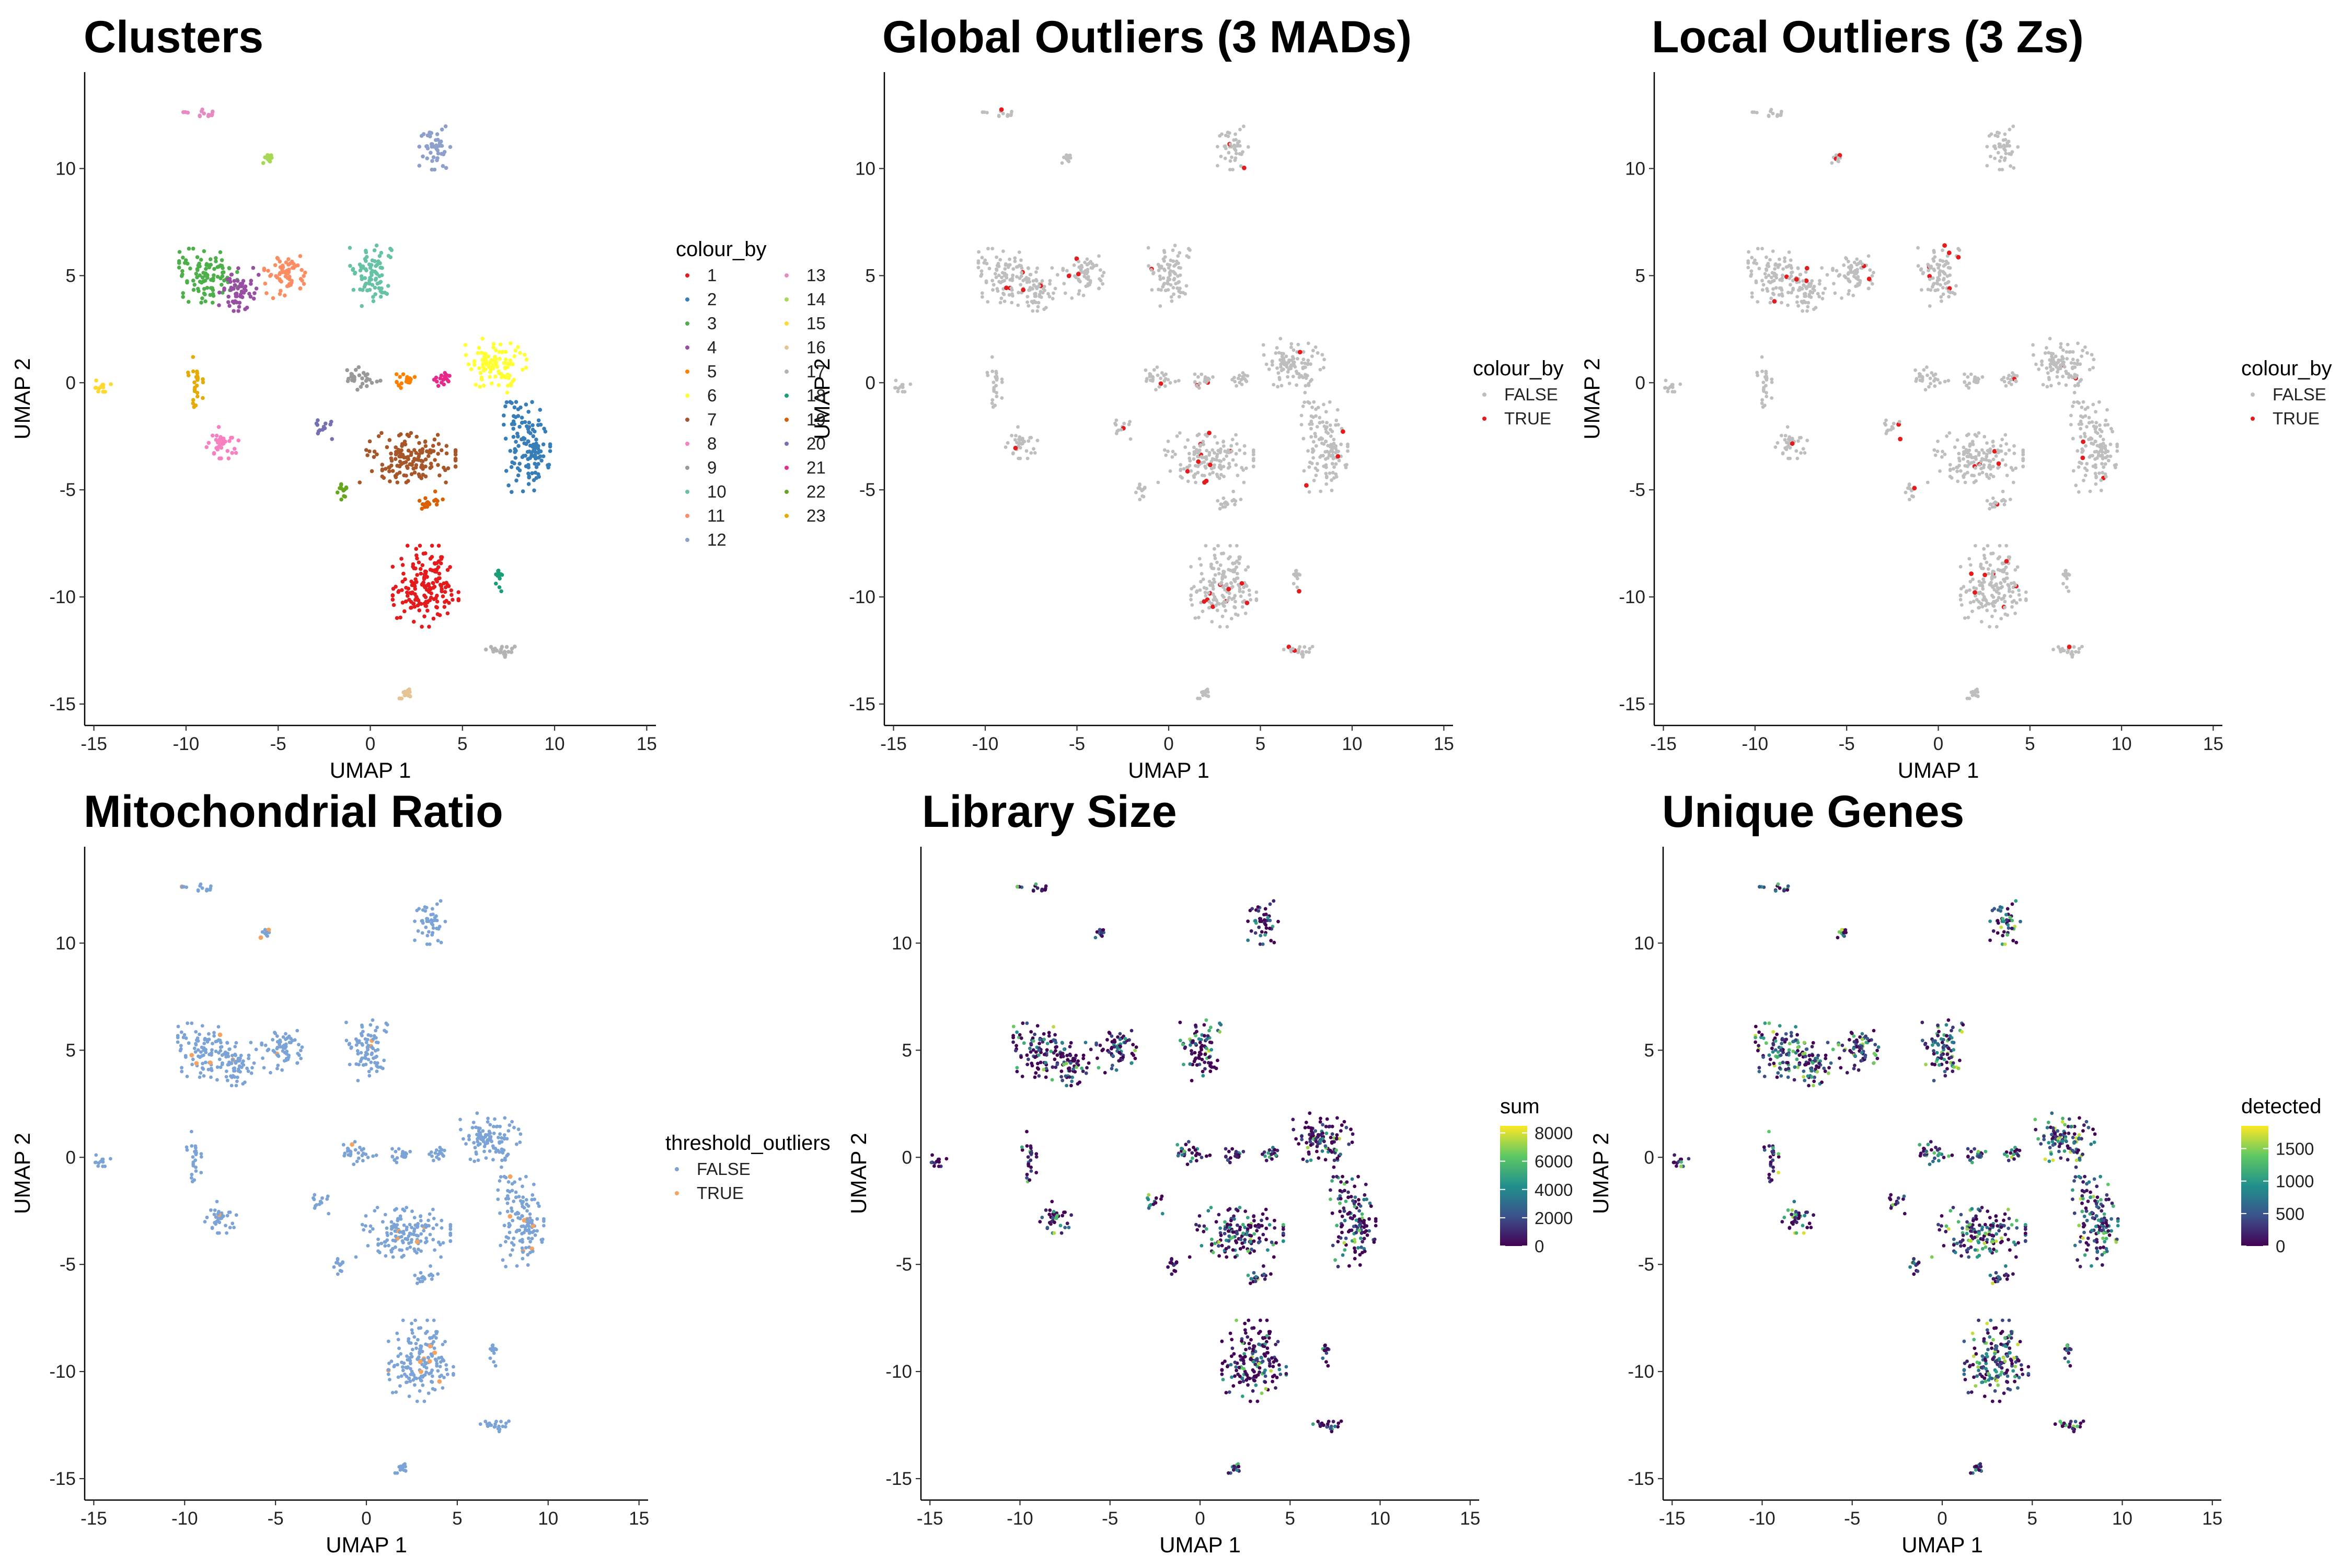  What do you see at coordinates (184, 1518) in the screenshot?
I see `x-tick-label: -10` at bounding box center [184, 1518].